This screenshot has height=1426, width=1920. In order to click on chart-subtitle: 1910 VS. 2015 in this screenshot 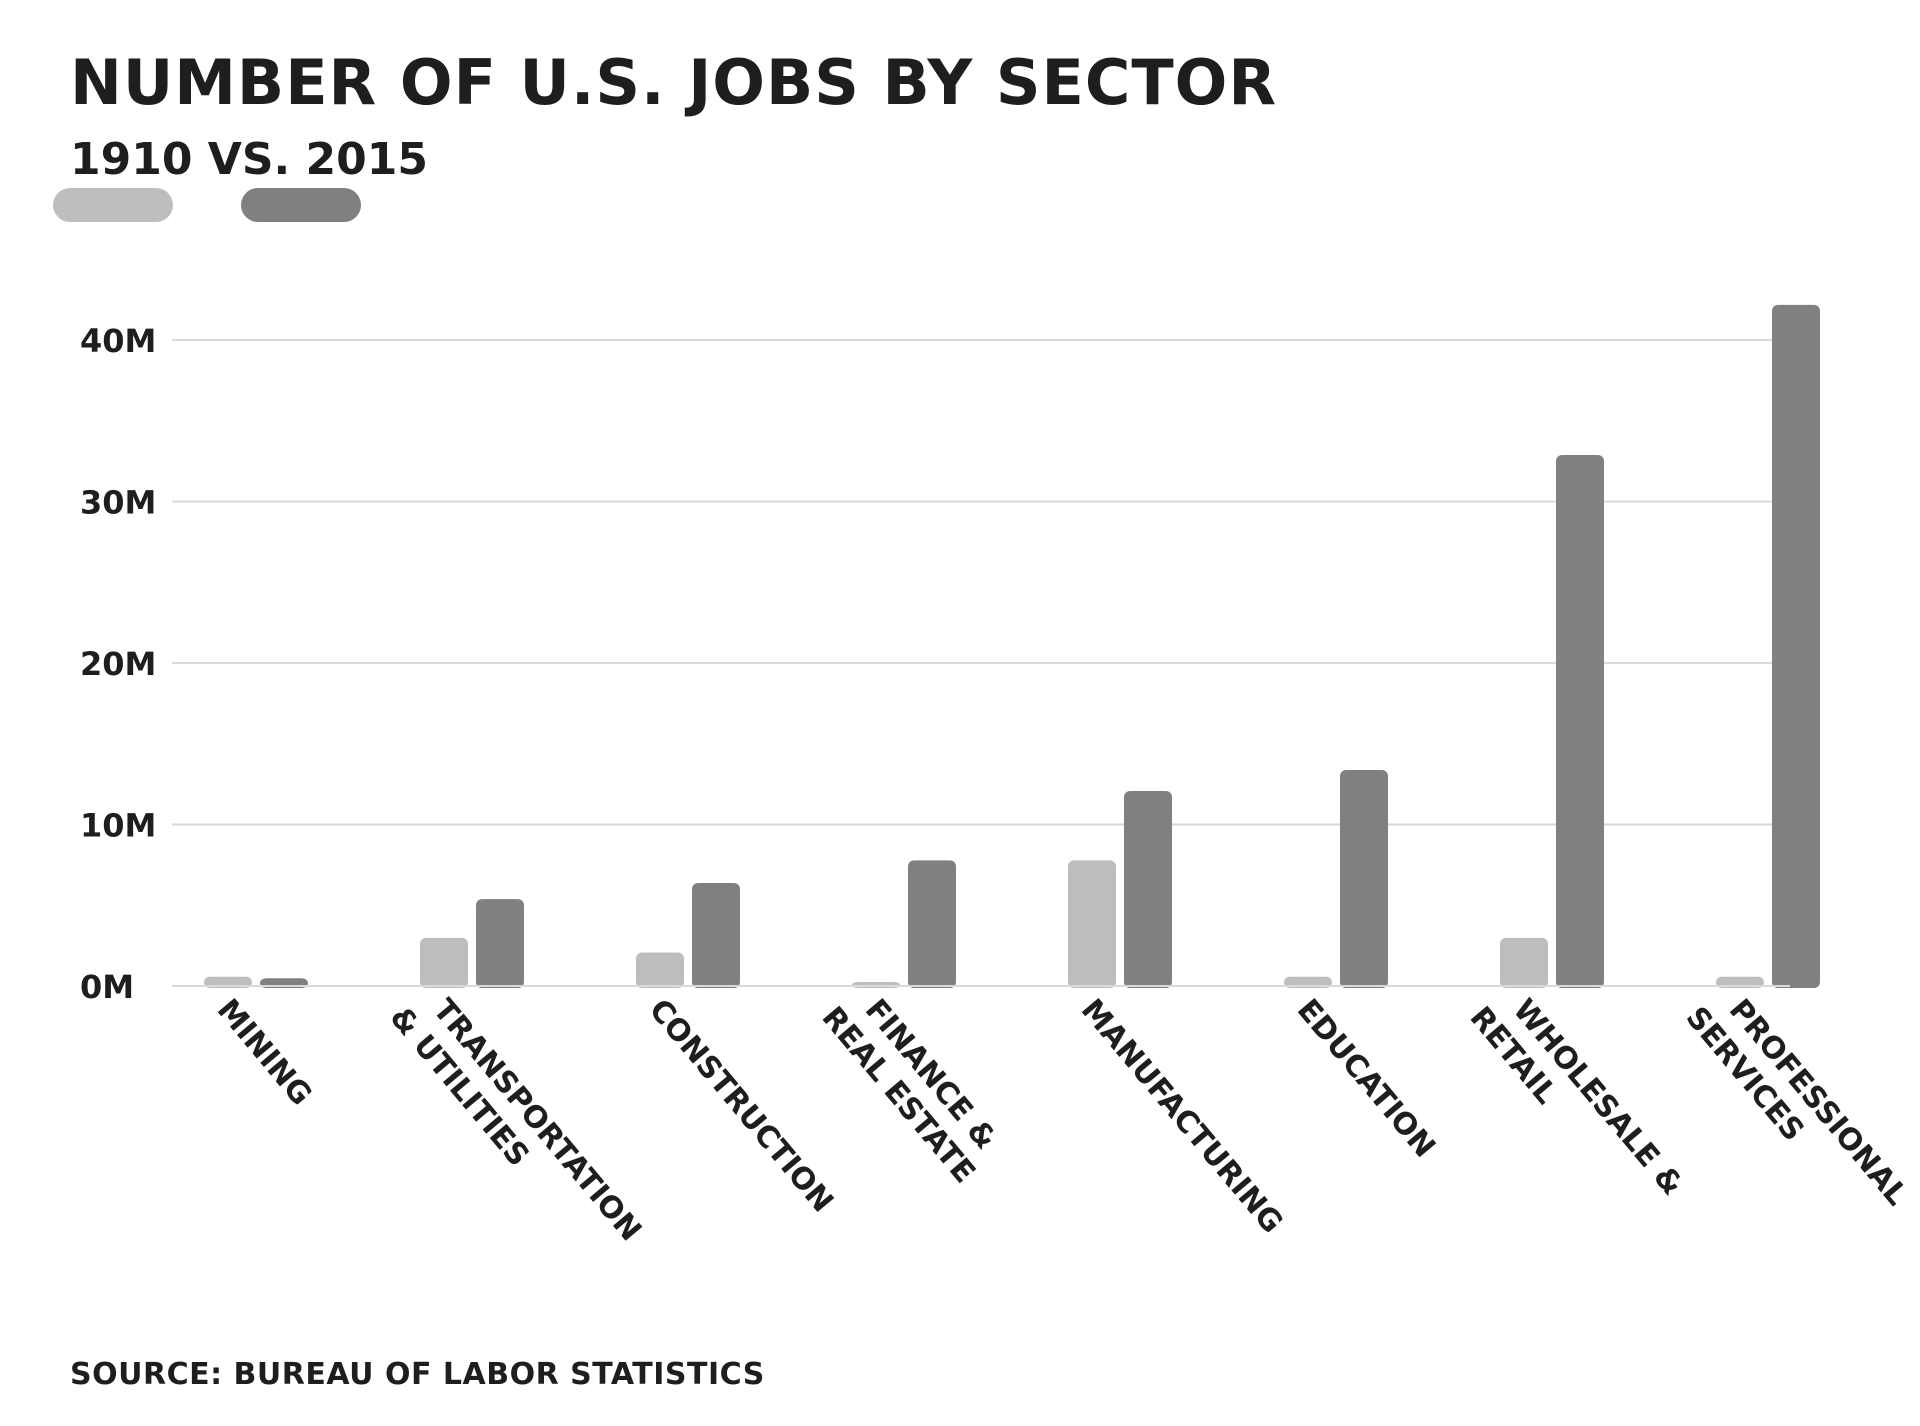, I will do `click(249, 159)`.